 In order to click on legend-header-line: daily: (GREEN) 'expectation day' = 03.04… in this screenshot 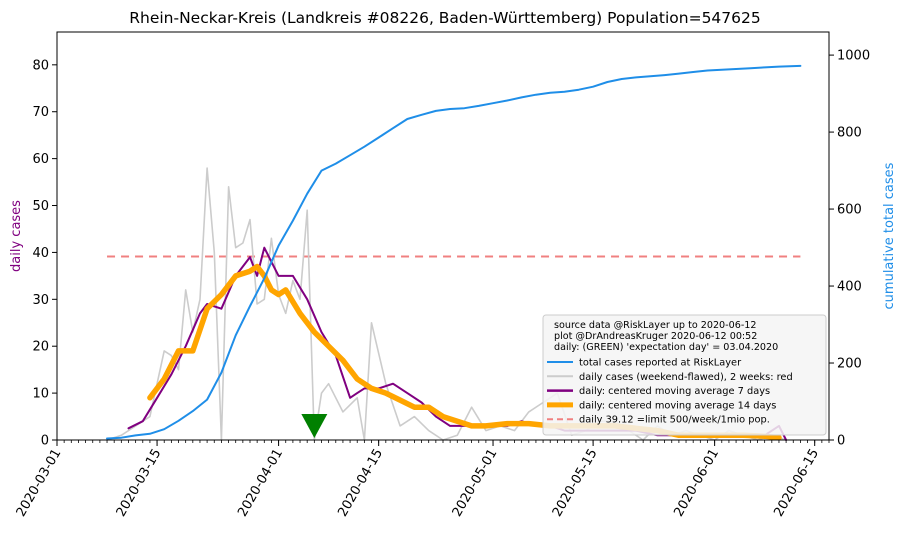, I will do `click(666, 347)`.